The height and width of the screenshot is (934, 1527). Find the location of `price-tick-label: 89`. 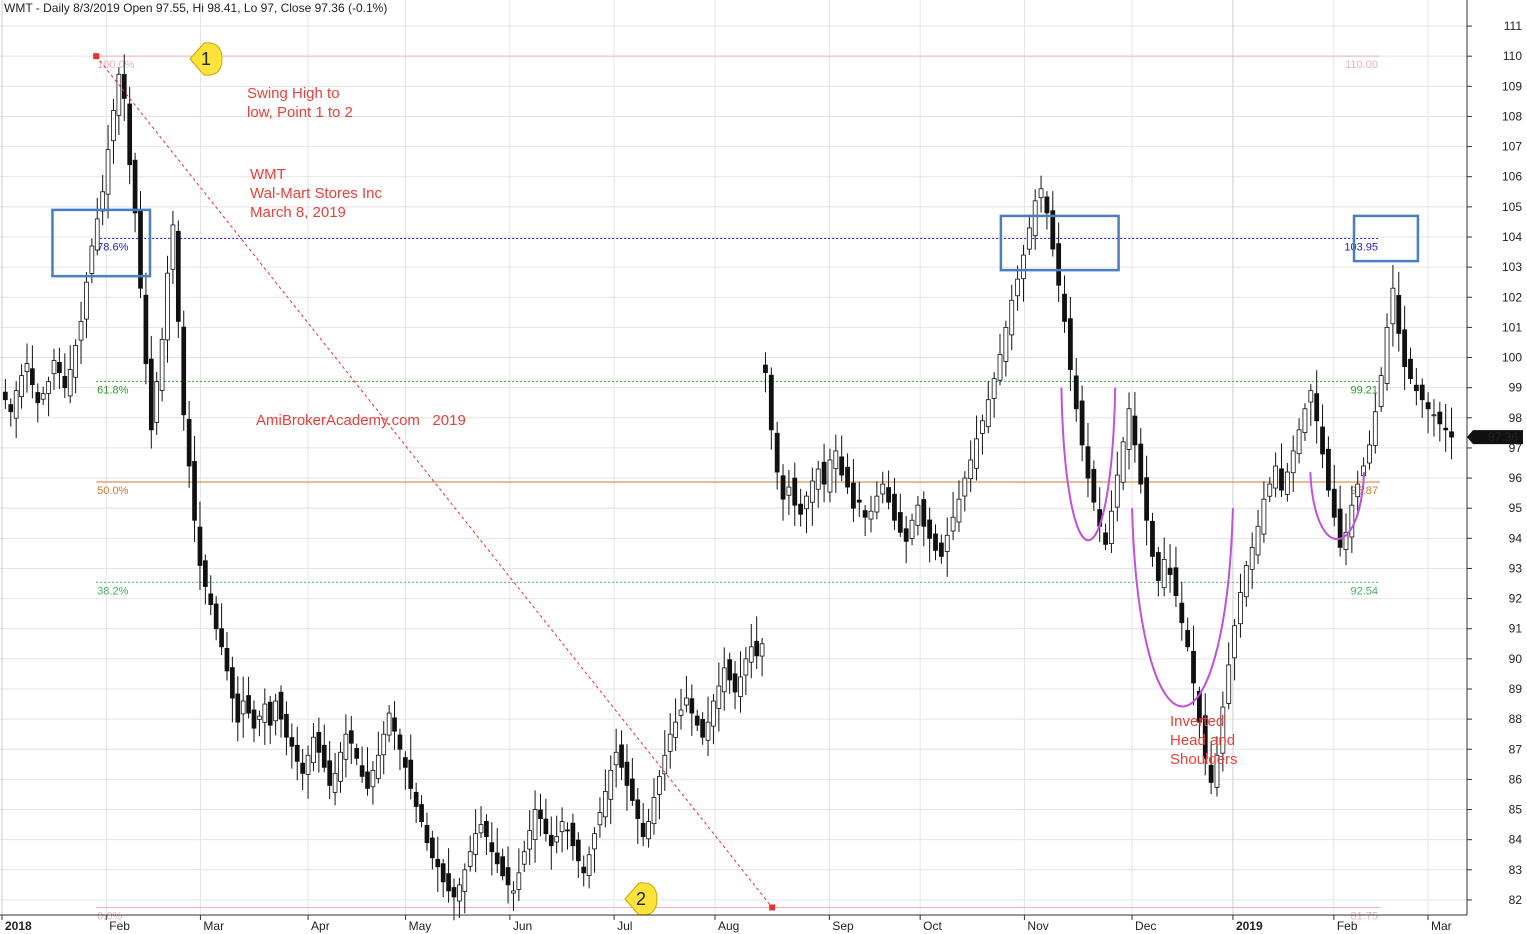

price-tick-label: 89 is located at coordinates (1516, 689).